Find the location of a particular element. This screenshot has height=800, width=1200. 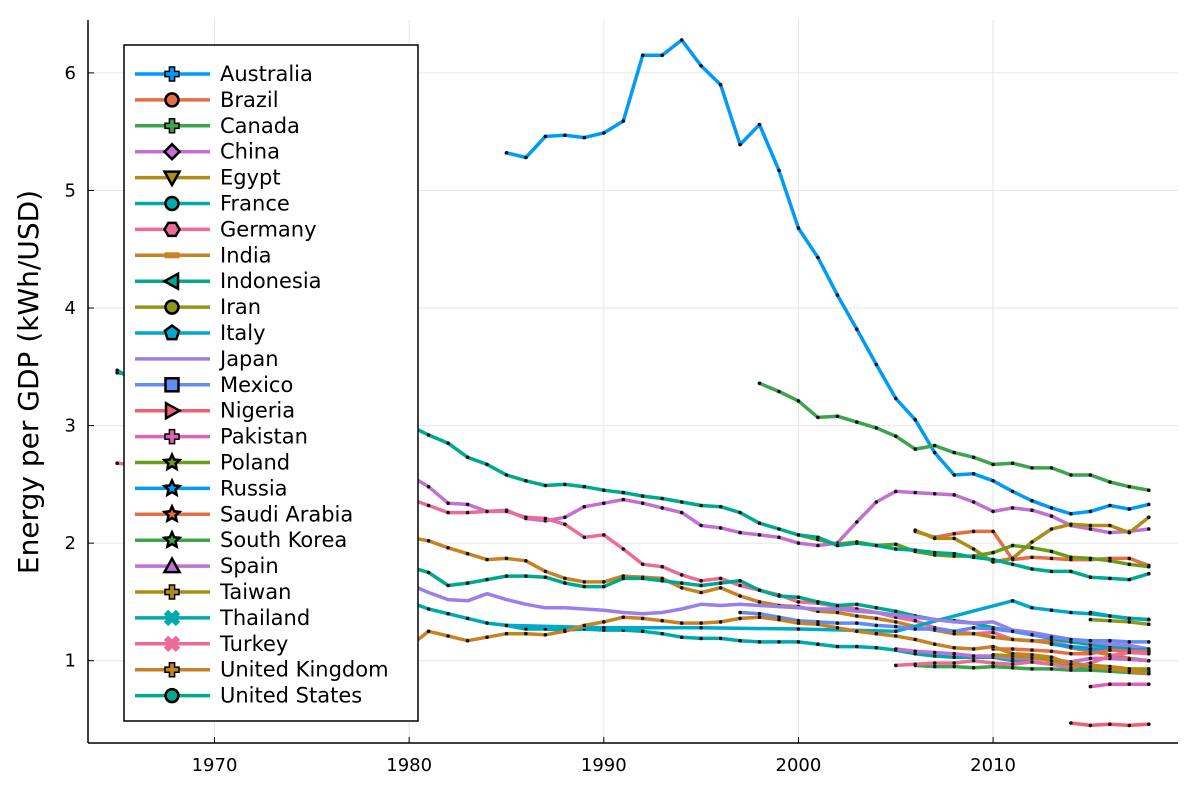

legend-label: South Korea is located at coordinates (283, 540).